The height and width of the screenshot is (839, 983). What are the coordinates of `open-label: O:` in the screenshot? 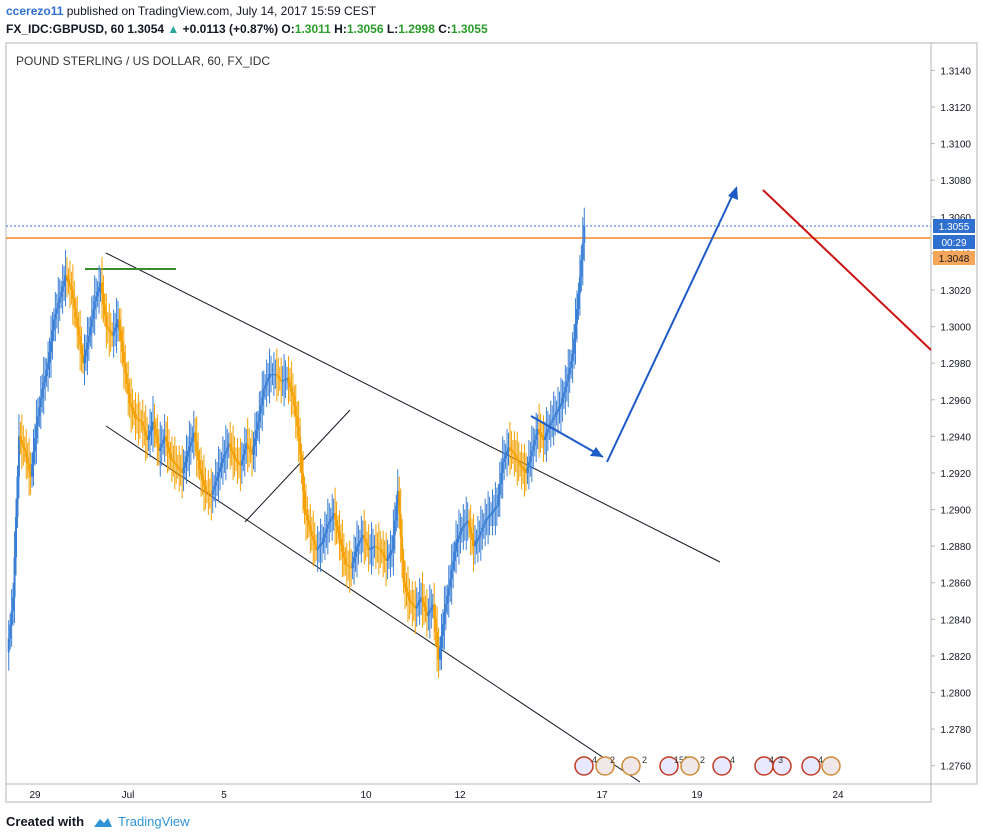 It's located at (288, 29).